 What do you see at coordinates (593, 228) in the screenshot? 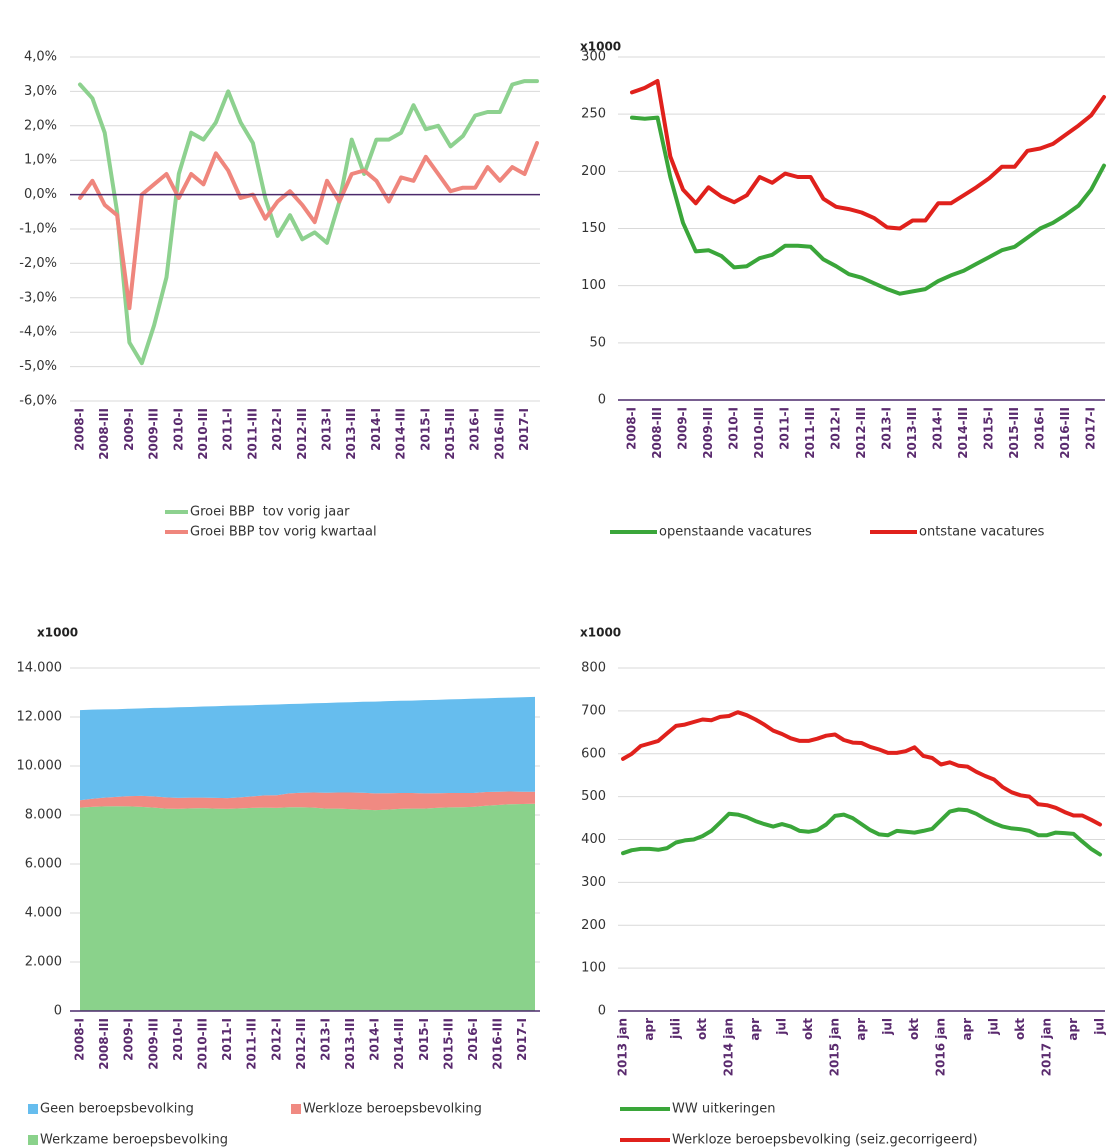
I see `y-tick-label: 150` at bounding box center [593, 228].